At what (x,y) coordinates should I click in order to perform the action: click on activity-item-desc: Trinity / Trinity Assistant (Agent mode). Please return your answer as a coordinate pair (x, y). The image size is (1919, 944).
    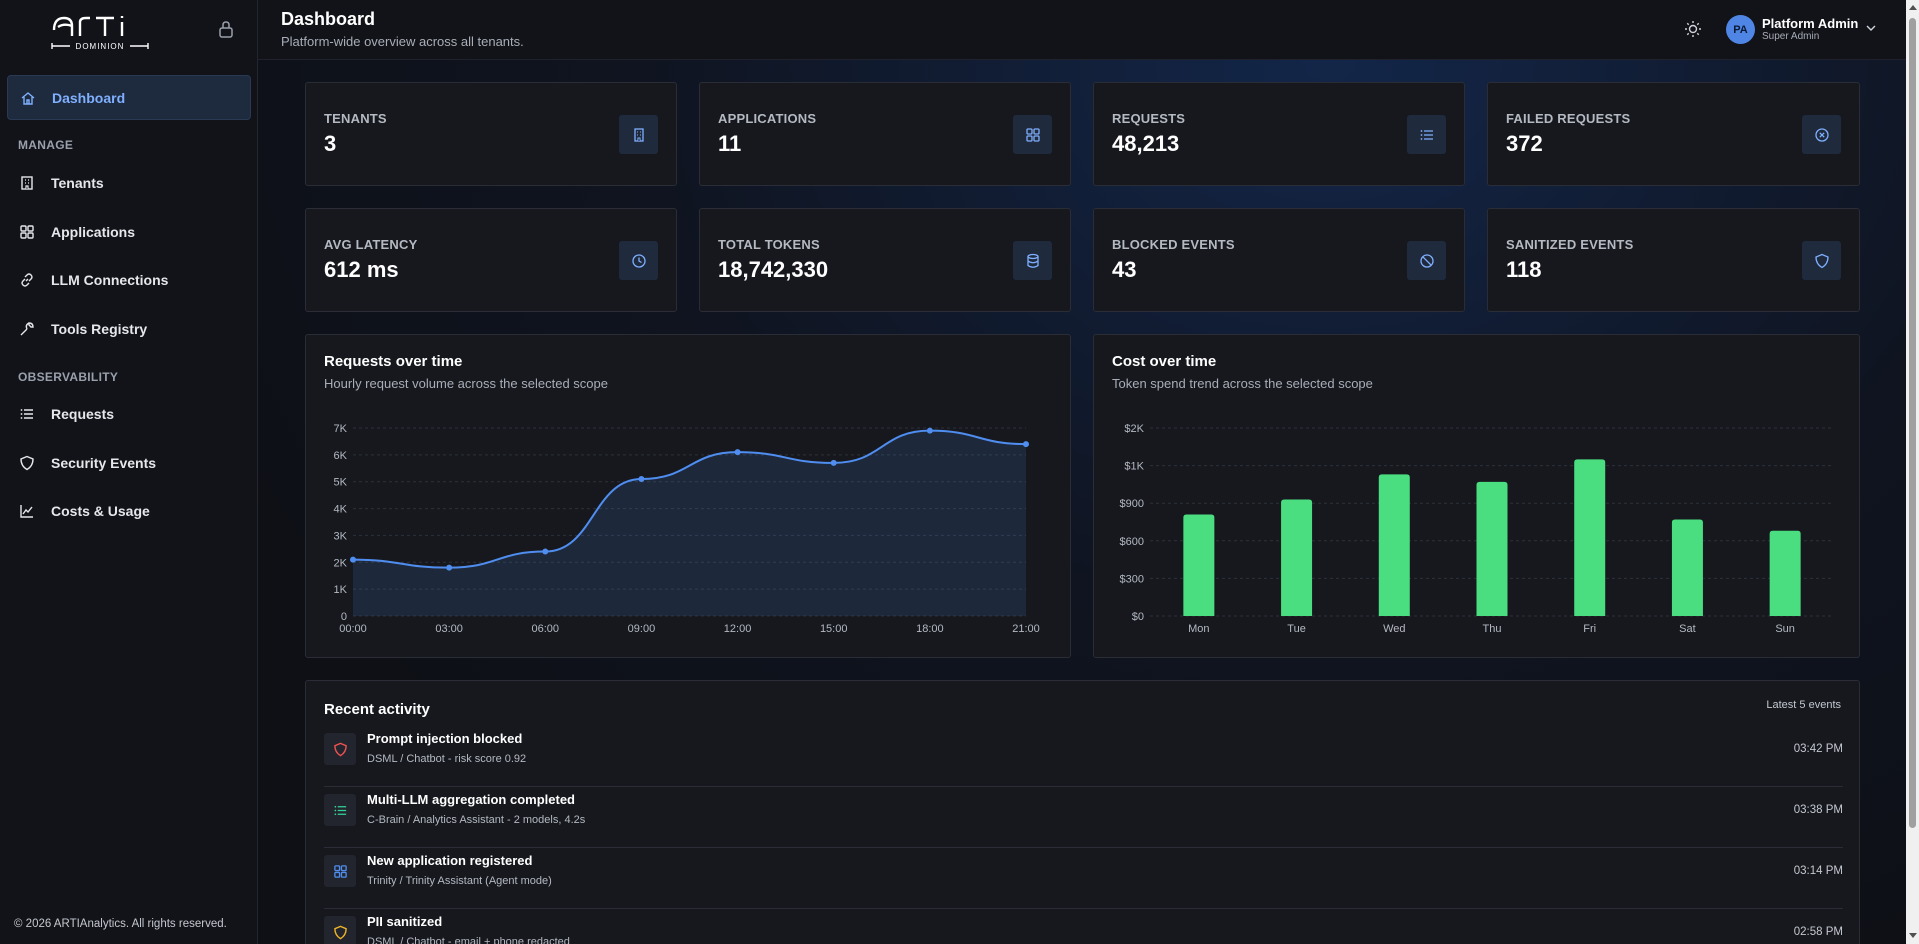
    Looking at the image, I should click on (459, 881).